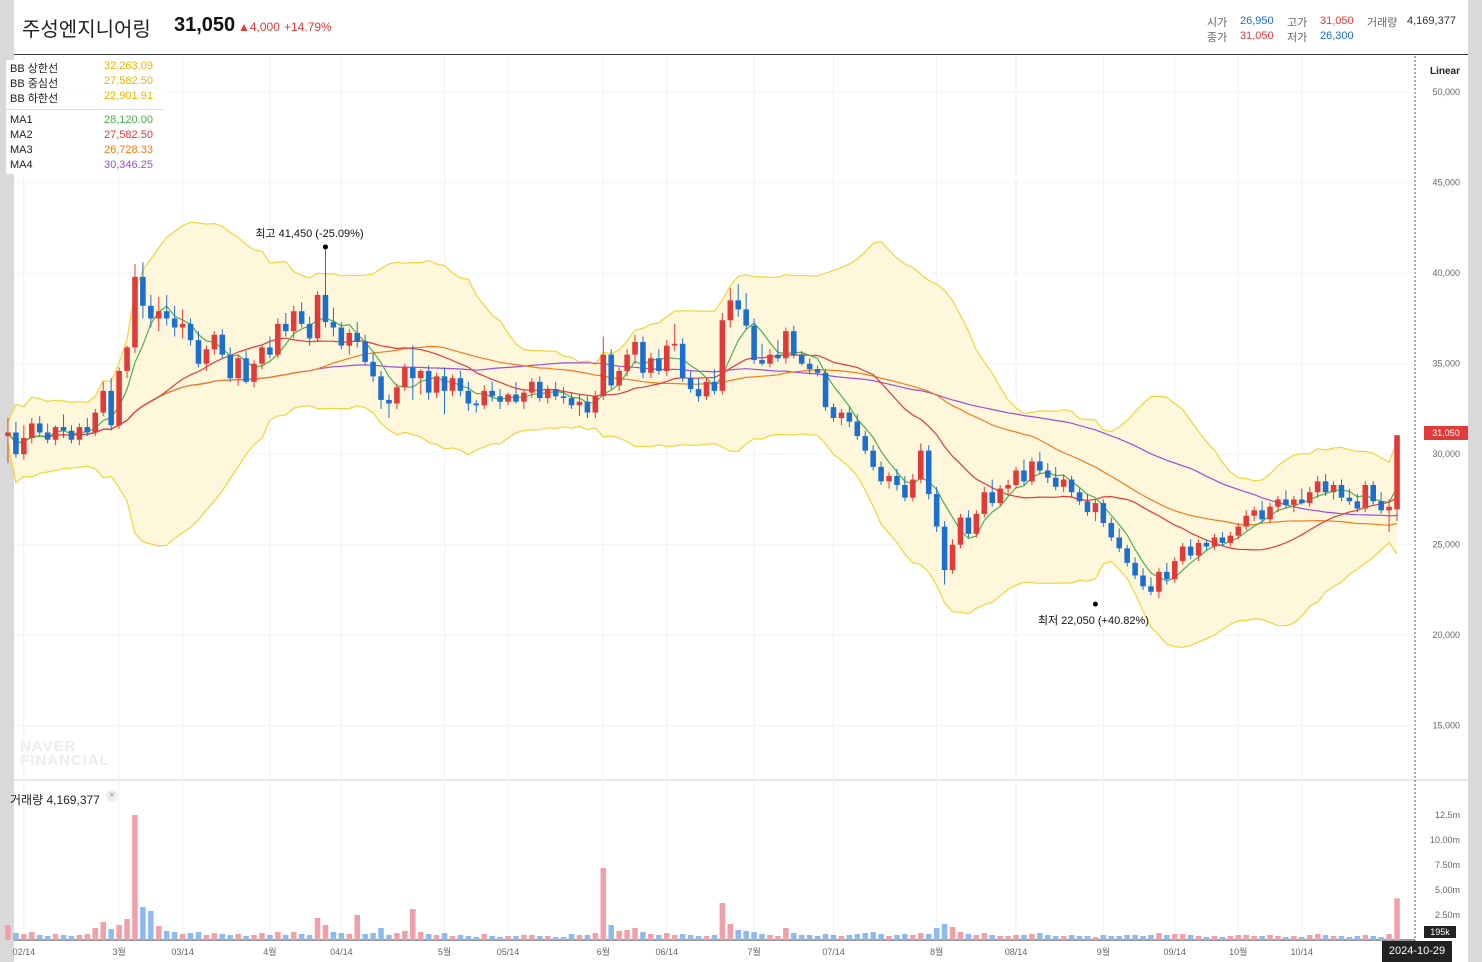 The image size is (1482, 962). Describe the element at coordinates (1445, 71) in the screenshot. I see `scale-mode-button: Linear` at that location.